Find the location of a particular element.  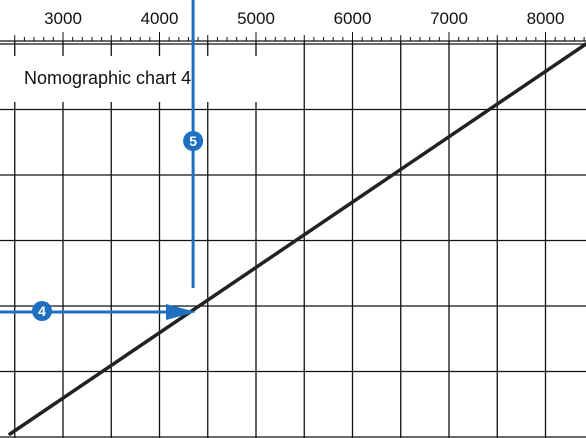

chart-title: Nomographic chart 4 is located at coordinates (107, 78).